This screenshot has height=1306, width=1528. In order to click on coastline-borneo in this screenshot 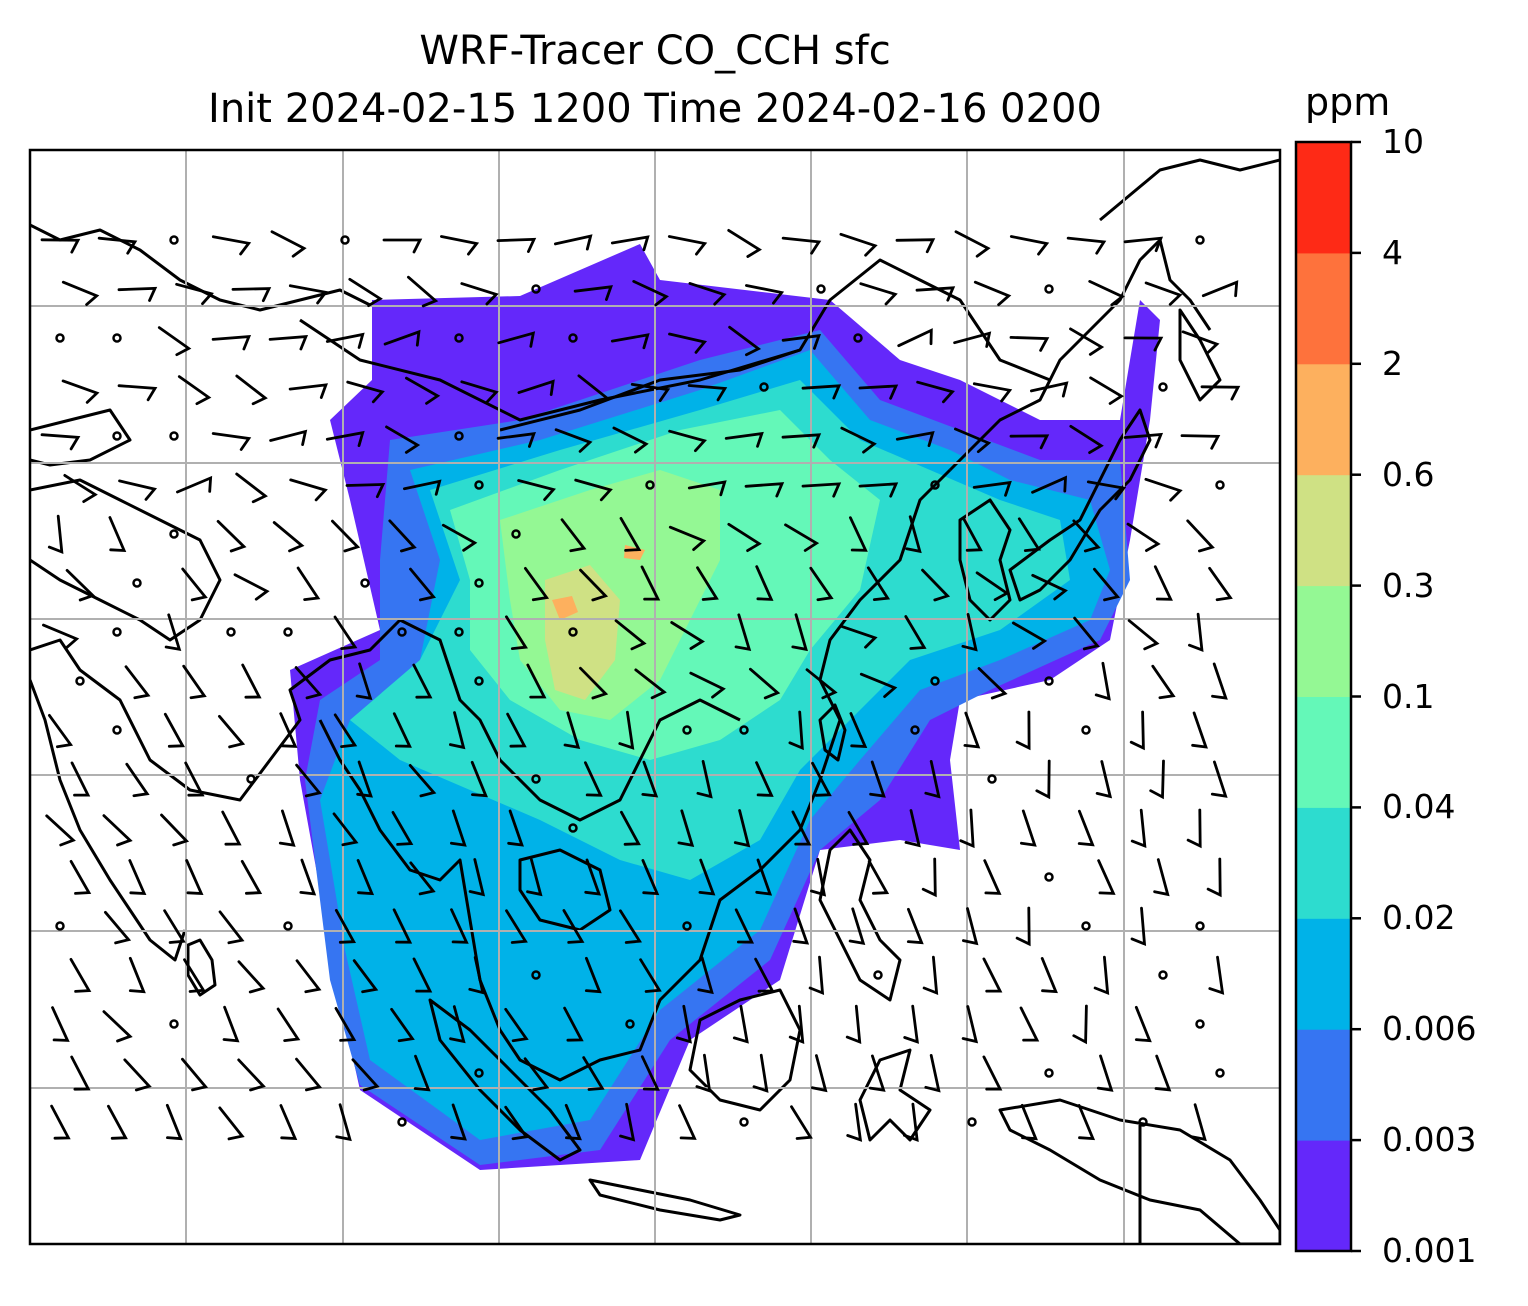, I will do `click(745, 1050)`.